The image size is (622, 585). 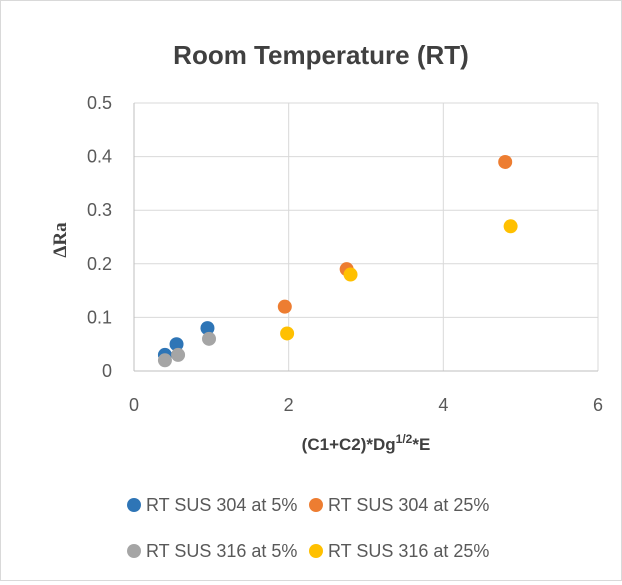 I want to click on y-tick-label: 0, so click(x=107, y=371).